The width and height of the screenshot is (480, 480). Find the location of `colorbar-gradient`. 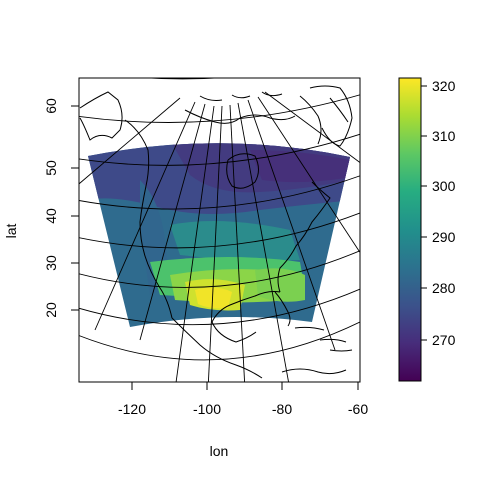

colorbar-gradient is located at coordinates (410, 229).